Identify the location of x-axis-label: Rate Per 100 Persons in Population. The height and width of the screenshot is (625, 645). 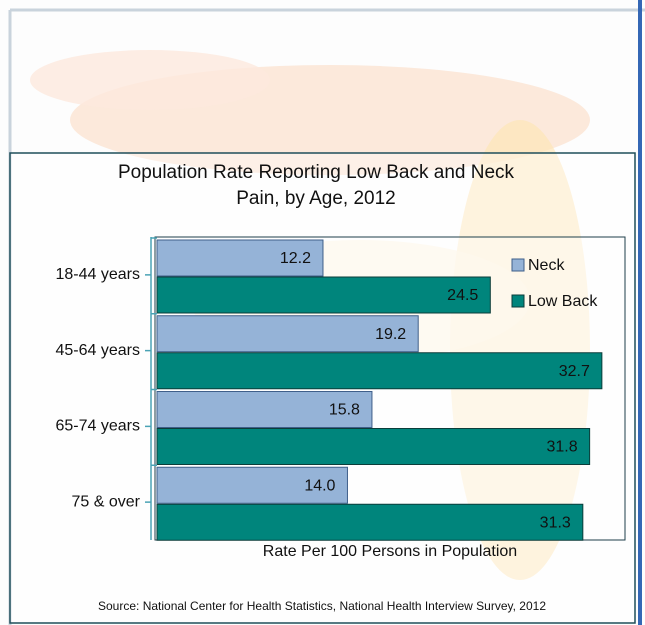
(390, 551).